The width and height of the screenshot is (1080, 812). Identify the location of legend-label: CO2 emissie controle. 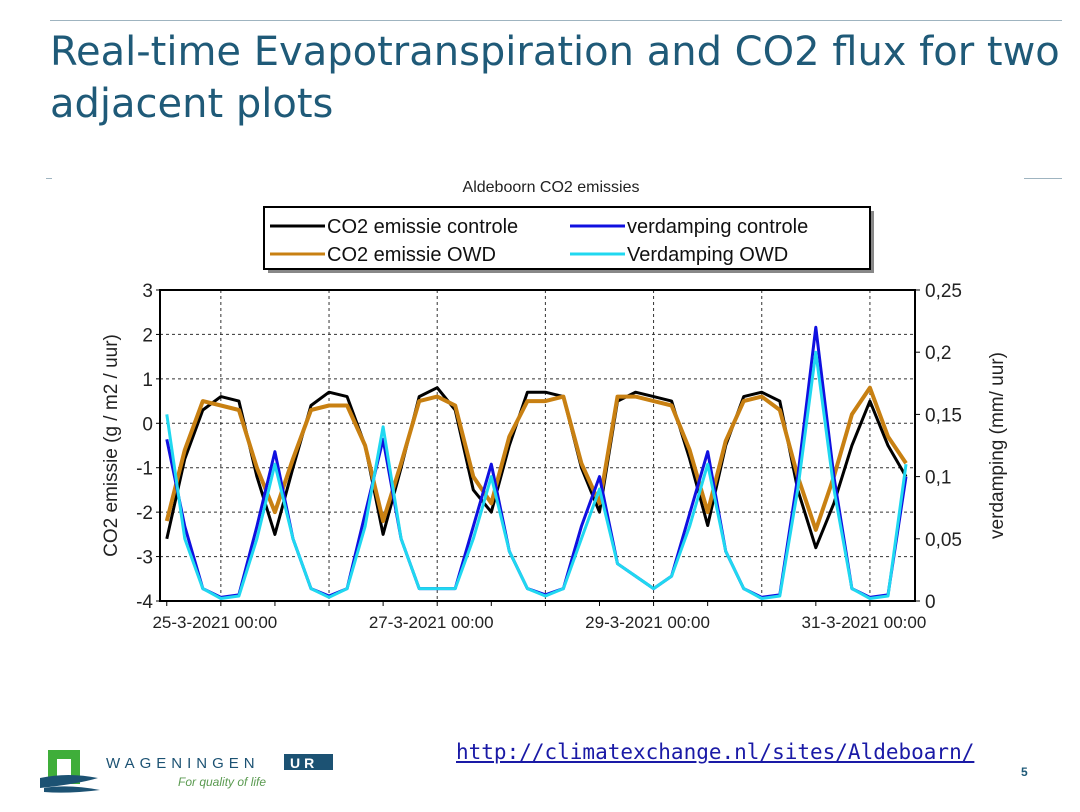
(422, 227).